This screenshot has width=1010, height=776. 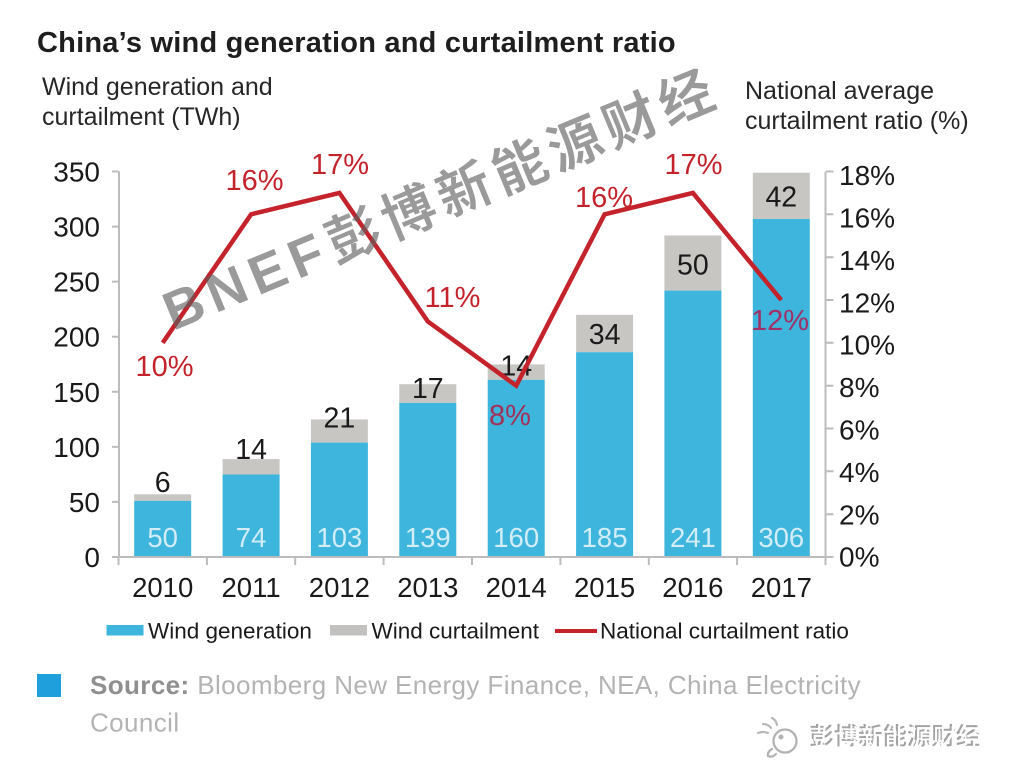 What do you see at coordinates (76, 227) in the screenshot?
I see `svg-text: 300` at bounding box center [76, 227].